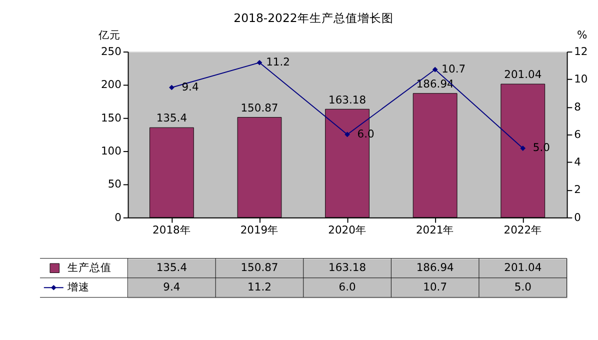 The height and width of the screenshot is (340, 598). Describe the element at coordinates (111, 85) in the screenshot. I see `y-tick-label: 200` at that location.